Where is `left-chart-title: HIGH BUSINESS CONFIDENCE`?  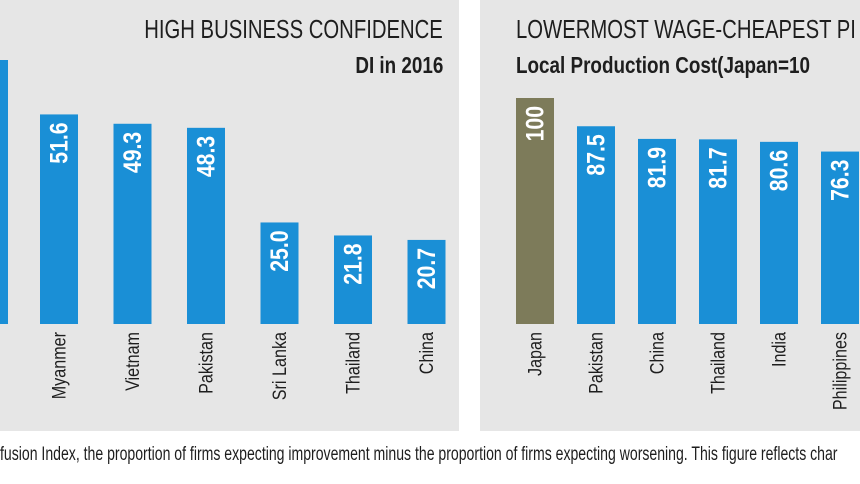
left-chart-title: HIGH BUSINESS CONFIDENCE is located at coordinates (293, 29).